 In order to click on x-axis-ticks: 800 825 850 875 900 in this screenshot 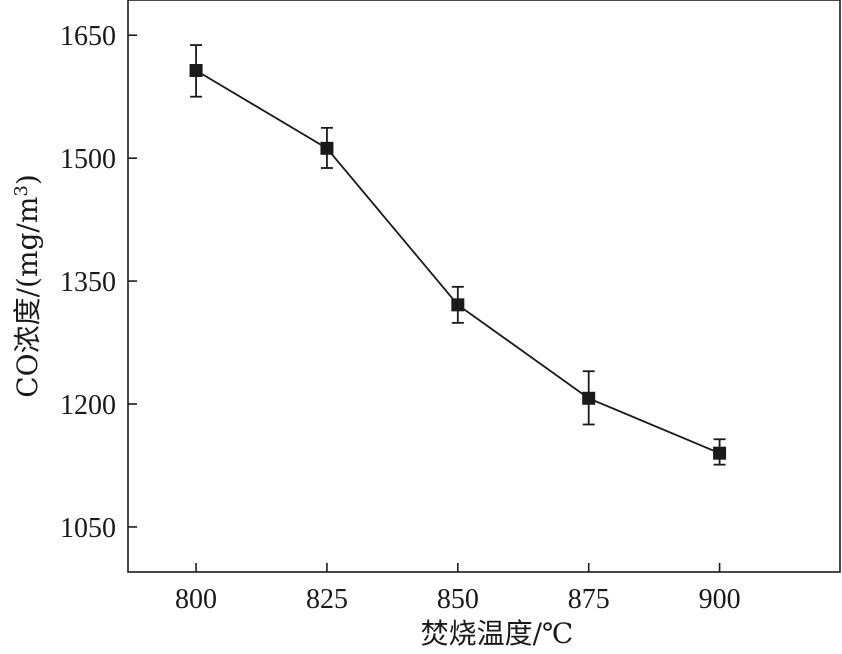, I will do `click(458, 589)`.